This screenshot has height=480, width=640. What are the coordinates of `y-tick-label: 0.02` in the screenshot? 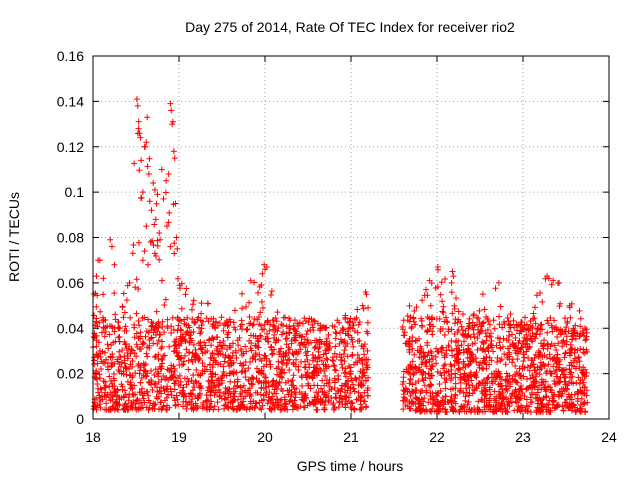 It's located at (70, 374).